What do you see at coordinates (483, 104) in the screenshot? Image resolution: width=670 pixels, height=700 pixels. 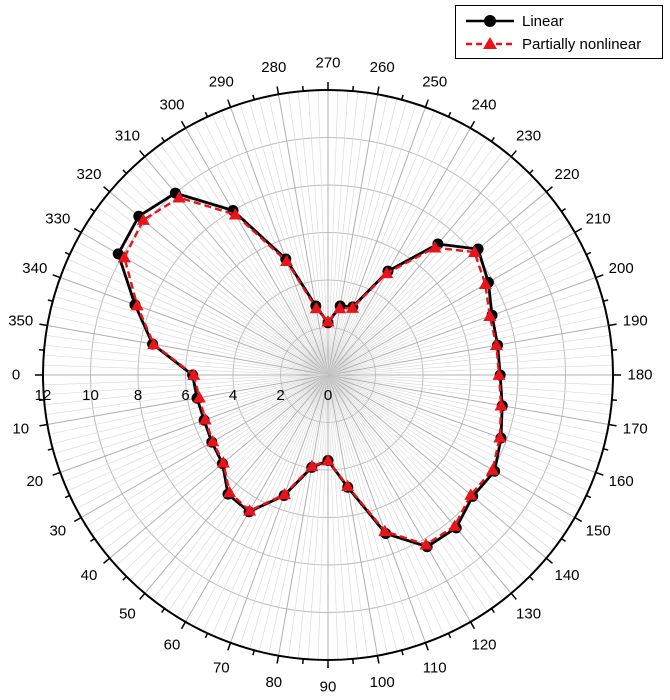 I see `angle-tick-label-240: 240` at bounding box center [483, 104].